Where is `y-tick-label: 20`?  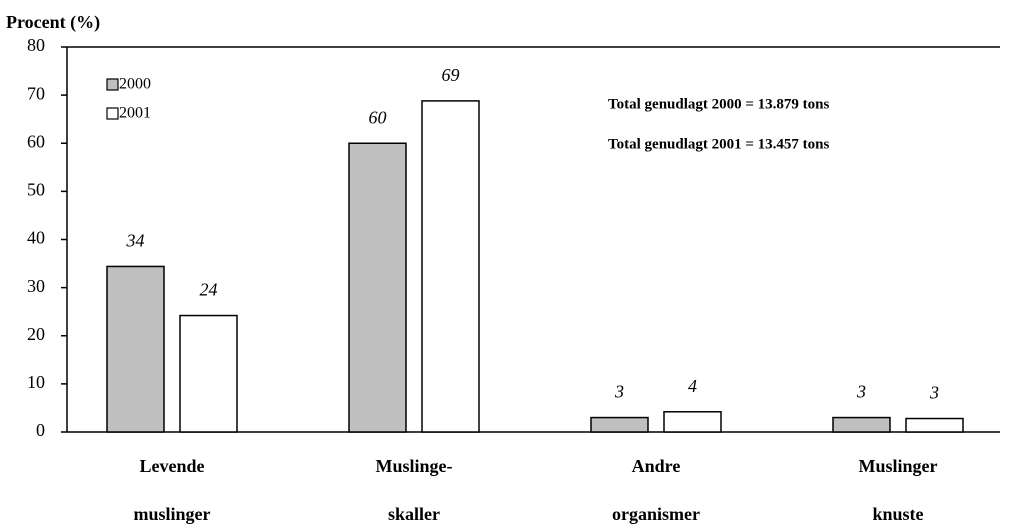
y-tick-label: 20 is located at coordinates (36, 334).